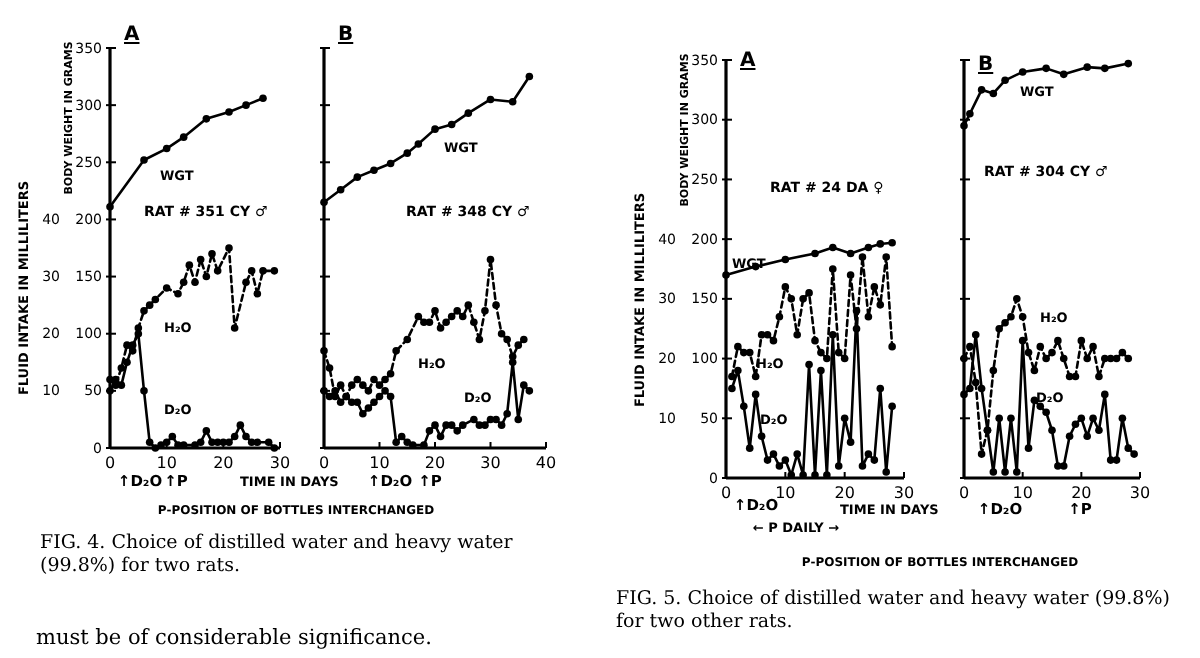 This screenshot has width=1200, height=658. Describe the element at coordinates (234, 638) in the screenshot. I see `text: must be of considerable significance.` at that location.